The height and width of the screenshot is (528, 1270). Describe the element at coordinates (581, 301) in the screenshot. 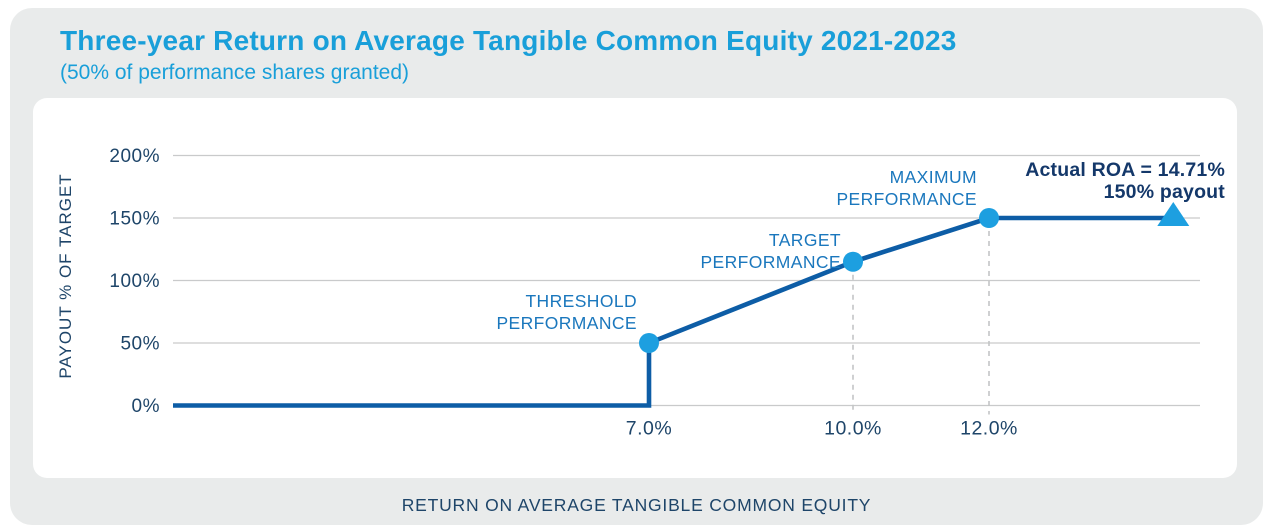

I see `point-label-threshold: THRESHOLD` at that location.